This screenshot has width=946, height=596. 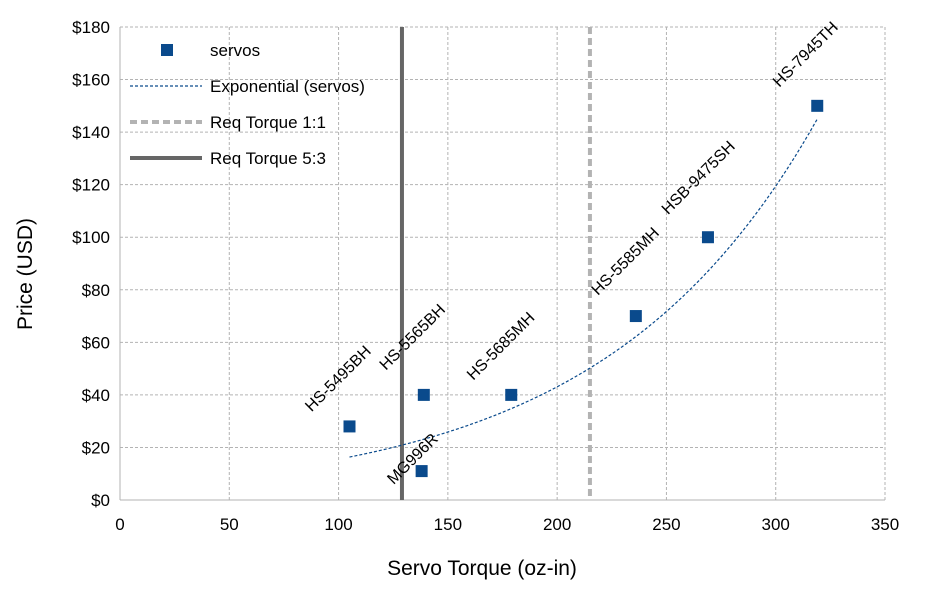 I want to click on x-tick-label: 50, so click(x=229, y=524).